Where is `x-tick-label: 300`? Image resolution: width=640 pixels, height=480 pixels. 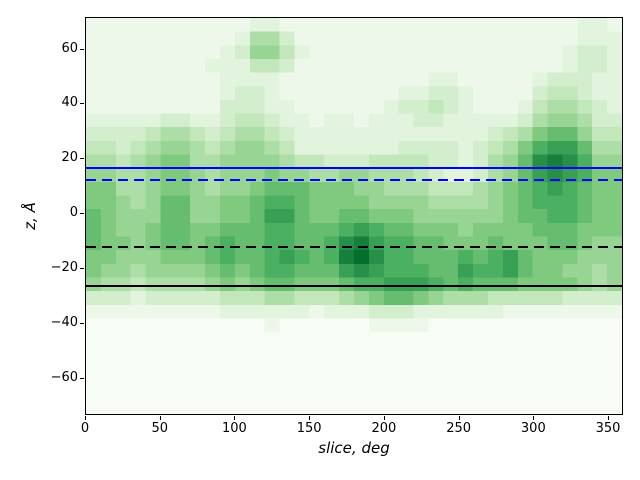 x-tick-label: 300 is located at coordinates (533, 428).